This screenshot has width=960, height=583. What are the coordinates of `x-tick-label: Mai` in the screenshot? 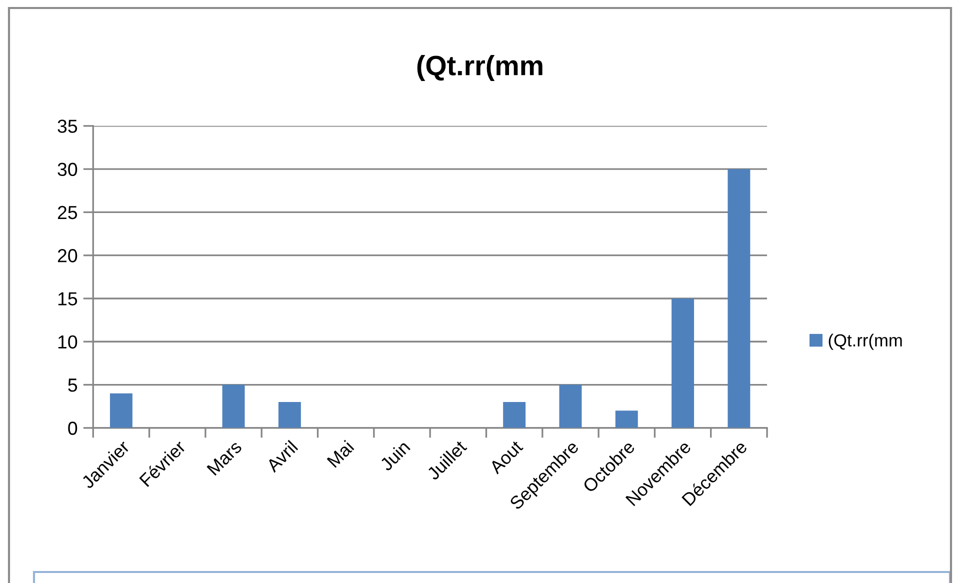 It's located at (340, 454).